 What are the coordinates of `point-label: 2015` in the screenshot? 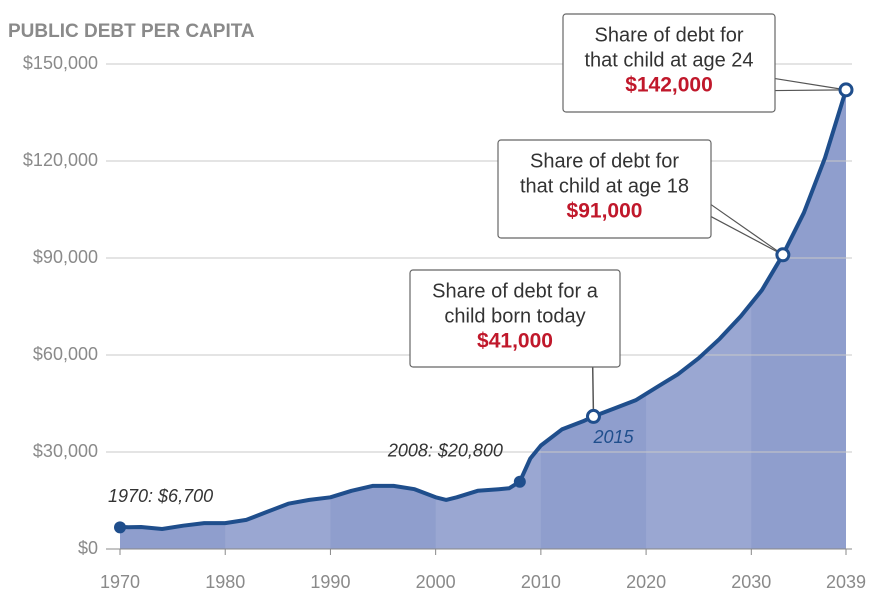 It's located at (613, 437).